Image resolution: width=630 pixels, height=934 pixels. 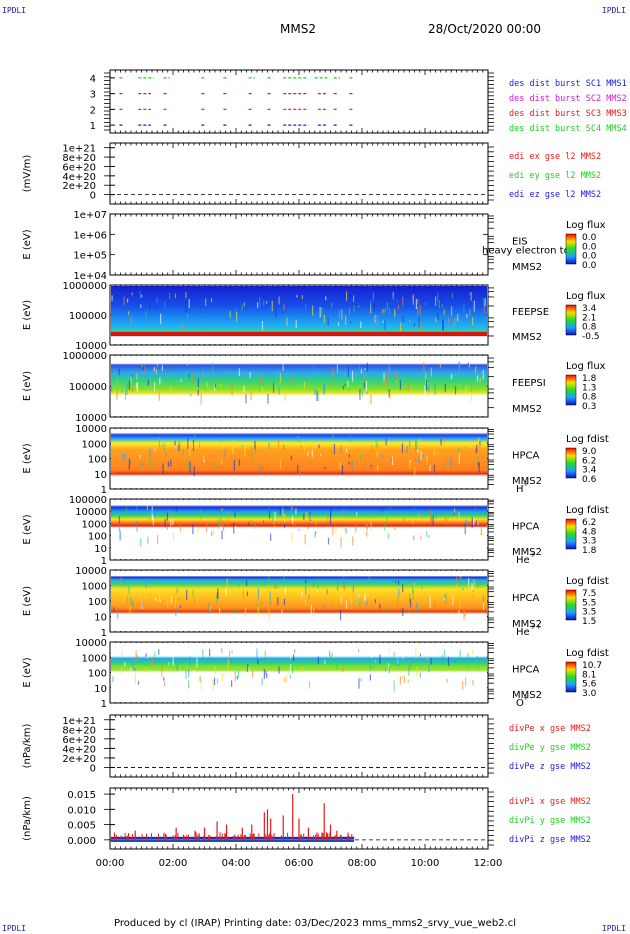 I want to click on time-axis-label: 10:00, so click(x=425, y=863).